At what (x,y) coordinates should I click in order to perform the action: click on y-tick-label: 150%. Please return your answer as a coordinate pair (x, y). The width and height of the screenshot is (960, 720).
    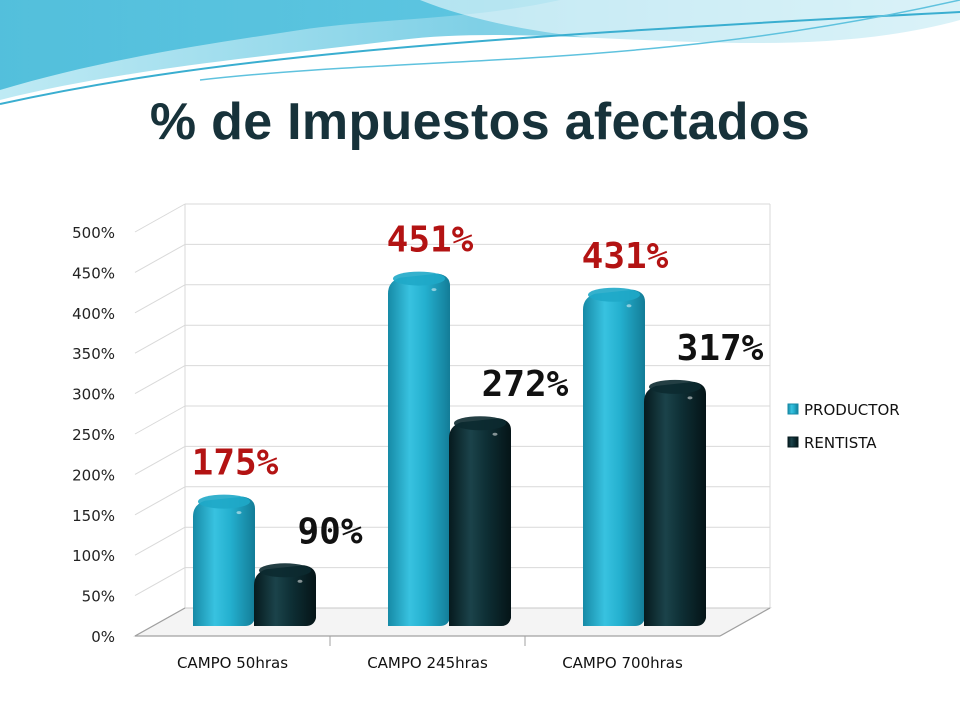
    Looking at the image, I should click on (93, 516).